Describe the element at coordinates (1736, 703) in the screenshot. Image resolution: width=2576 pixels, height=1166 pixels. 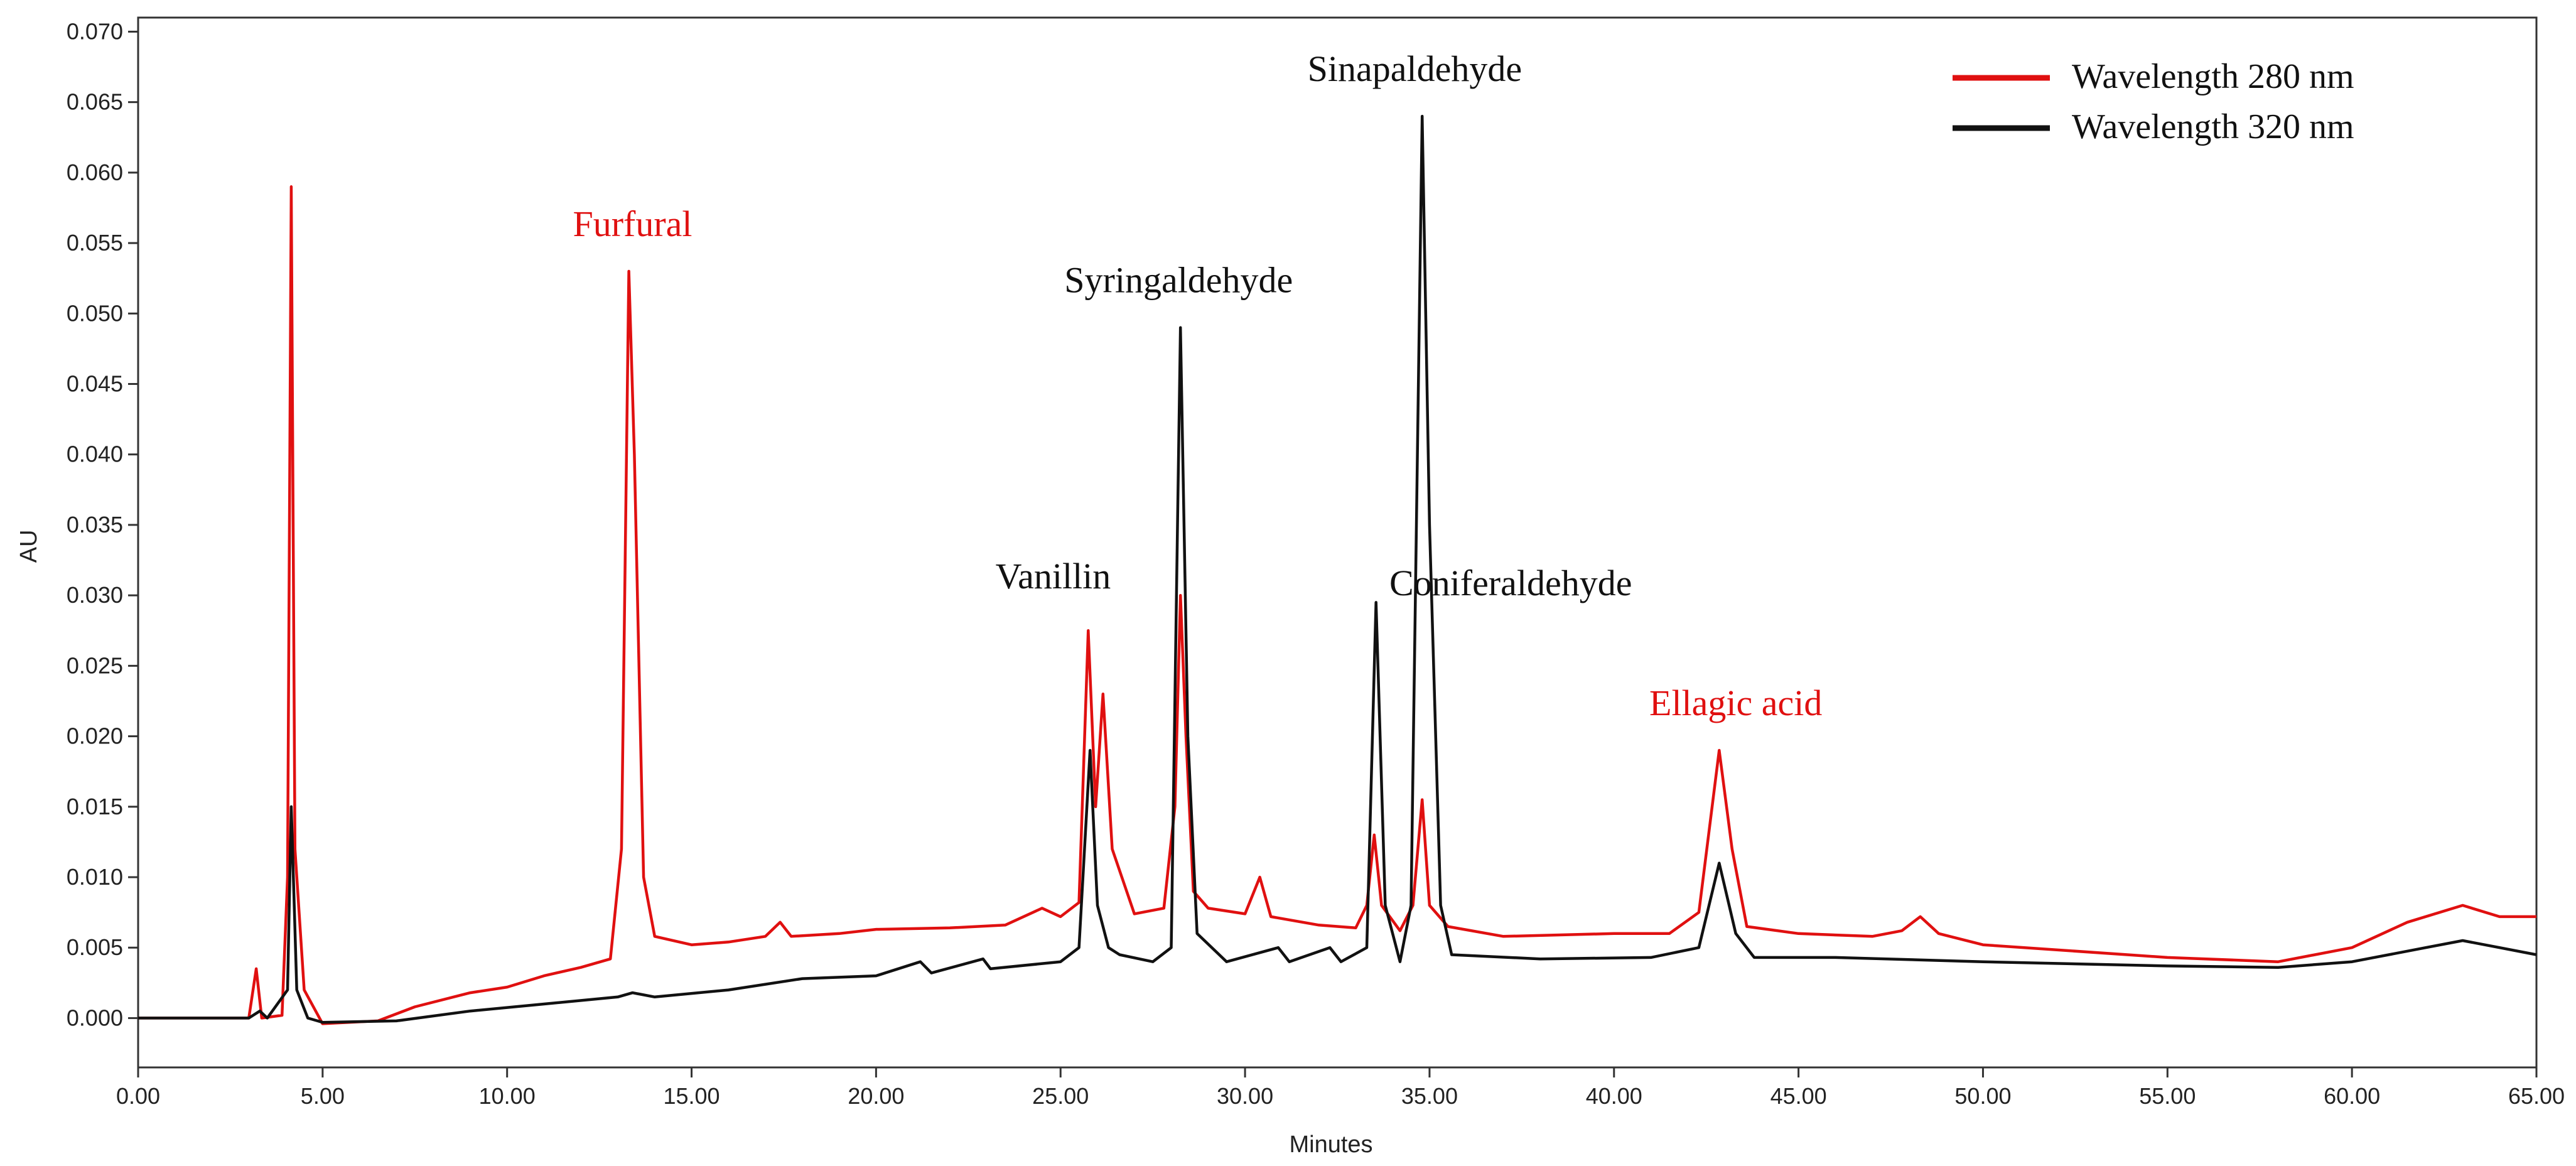
I see `peak-label: Ellagic acid` at that location.